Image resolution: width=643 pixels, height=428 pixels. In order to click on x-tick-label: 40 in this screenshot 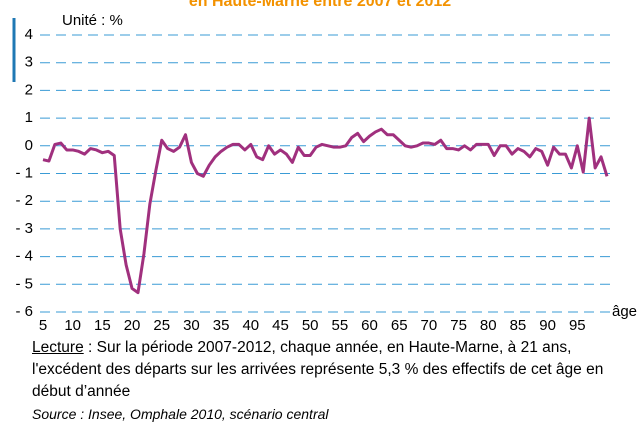, I will do `click(250, 325)`.